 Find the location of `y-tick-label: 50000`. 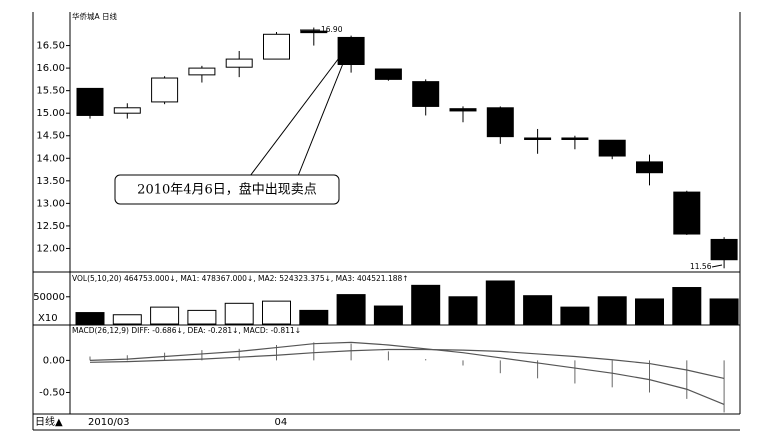

y-tick-label: 50000 is located at coordinates (49, 297).